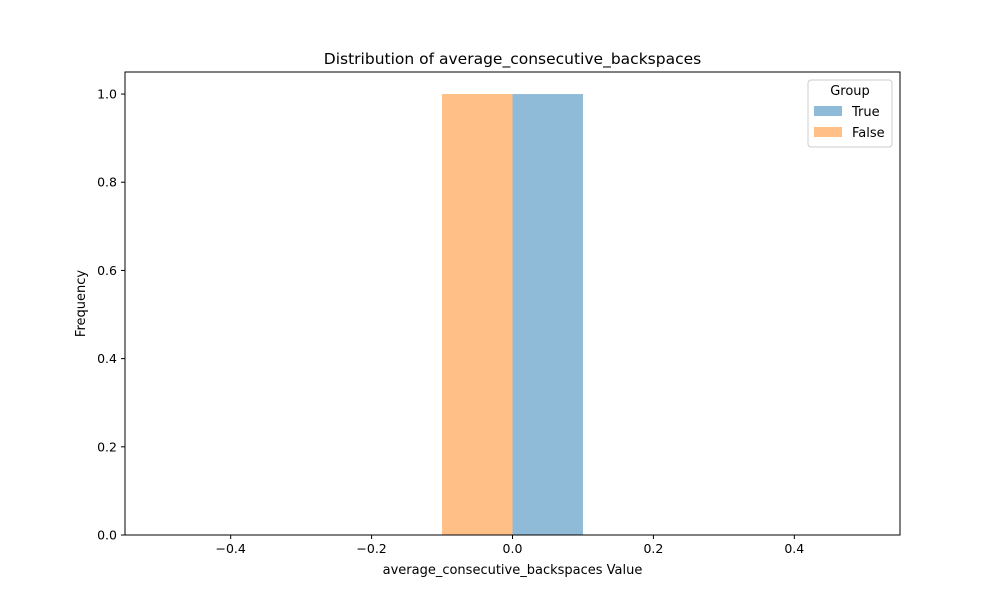 This screenshot has width=1000, height=604. Describe the element at coordinates (107, 446) in the screenshot. I see `y-tick-label: 0.2` at that location.